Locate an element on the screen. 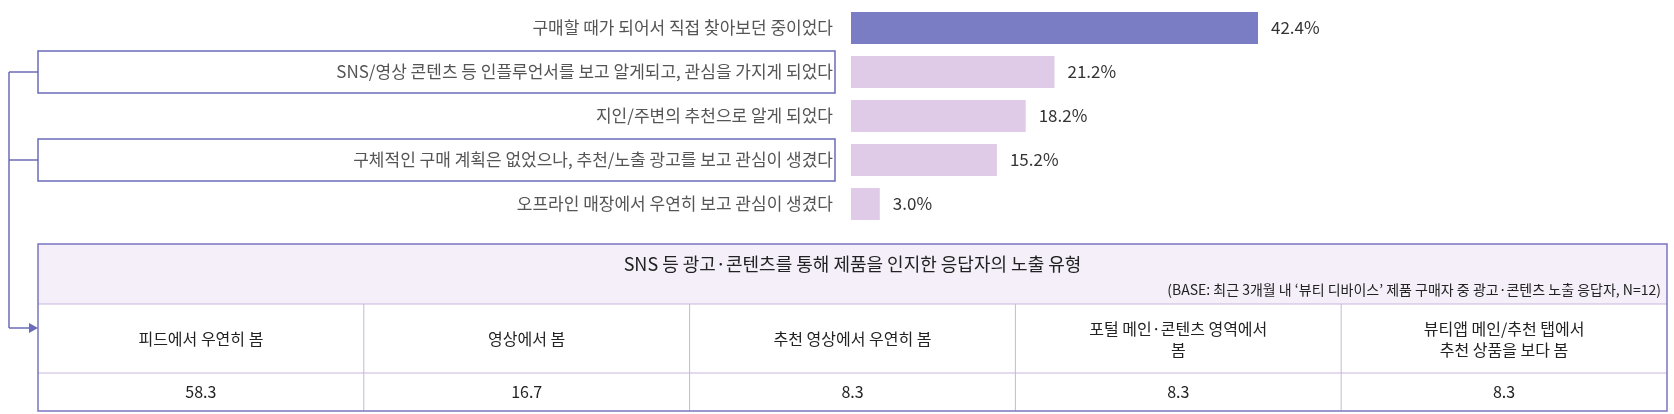 The height and width of the screenshot is (414, 1674). data-label: 16.7 is located at coordinates (527, 391).